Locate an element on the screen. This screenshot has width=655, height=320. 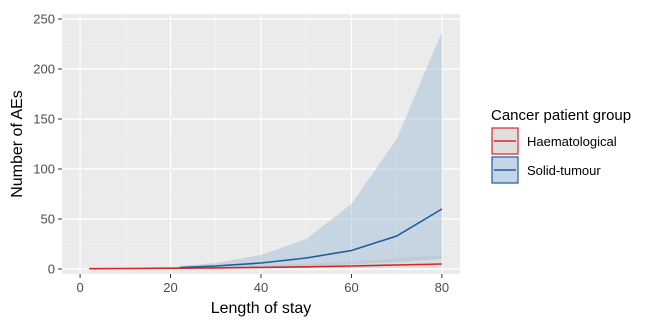
legend-label-haematological: Haematological is located at coordinates (572, 141).